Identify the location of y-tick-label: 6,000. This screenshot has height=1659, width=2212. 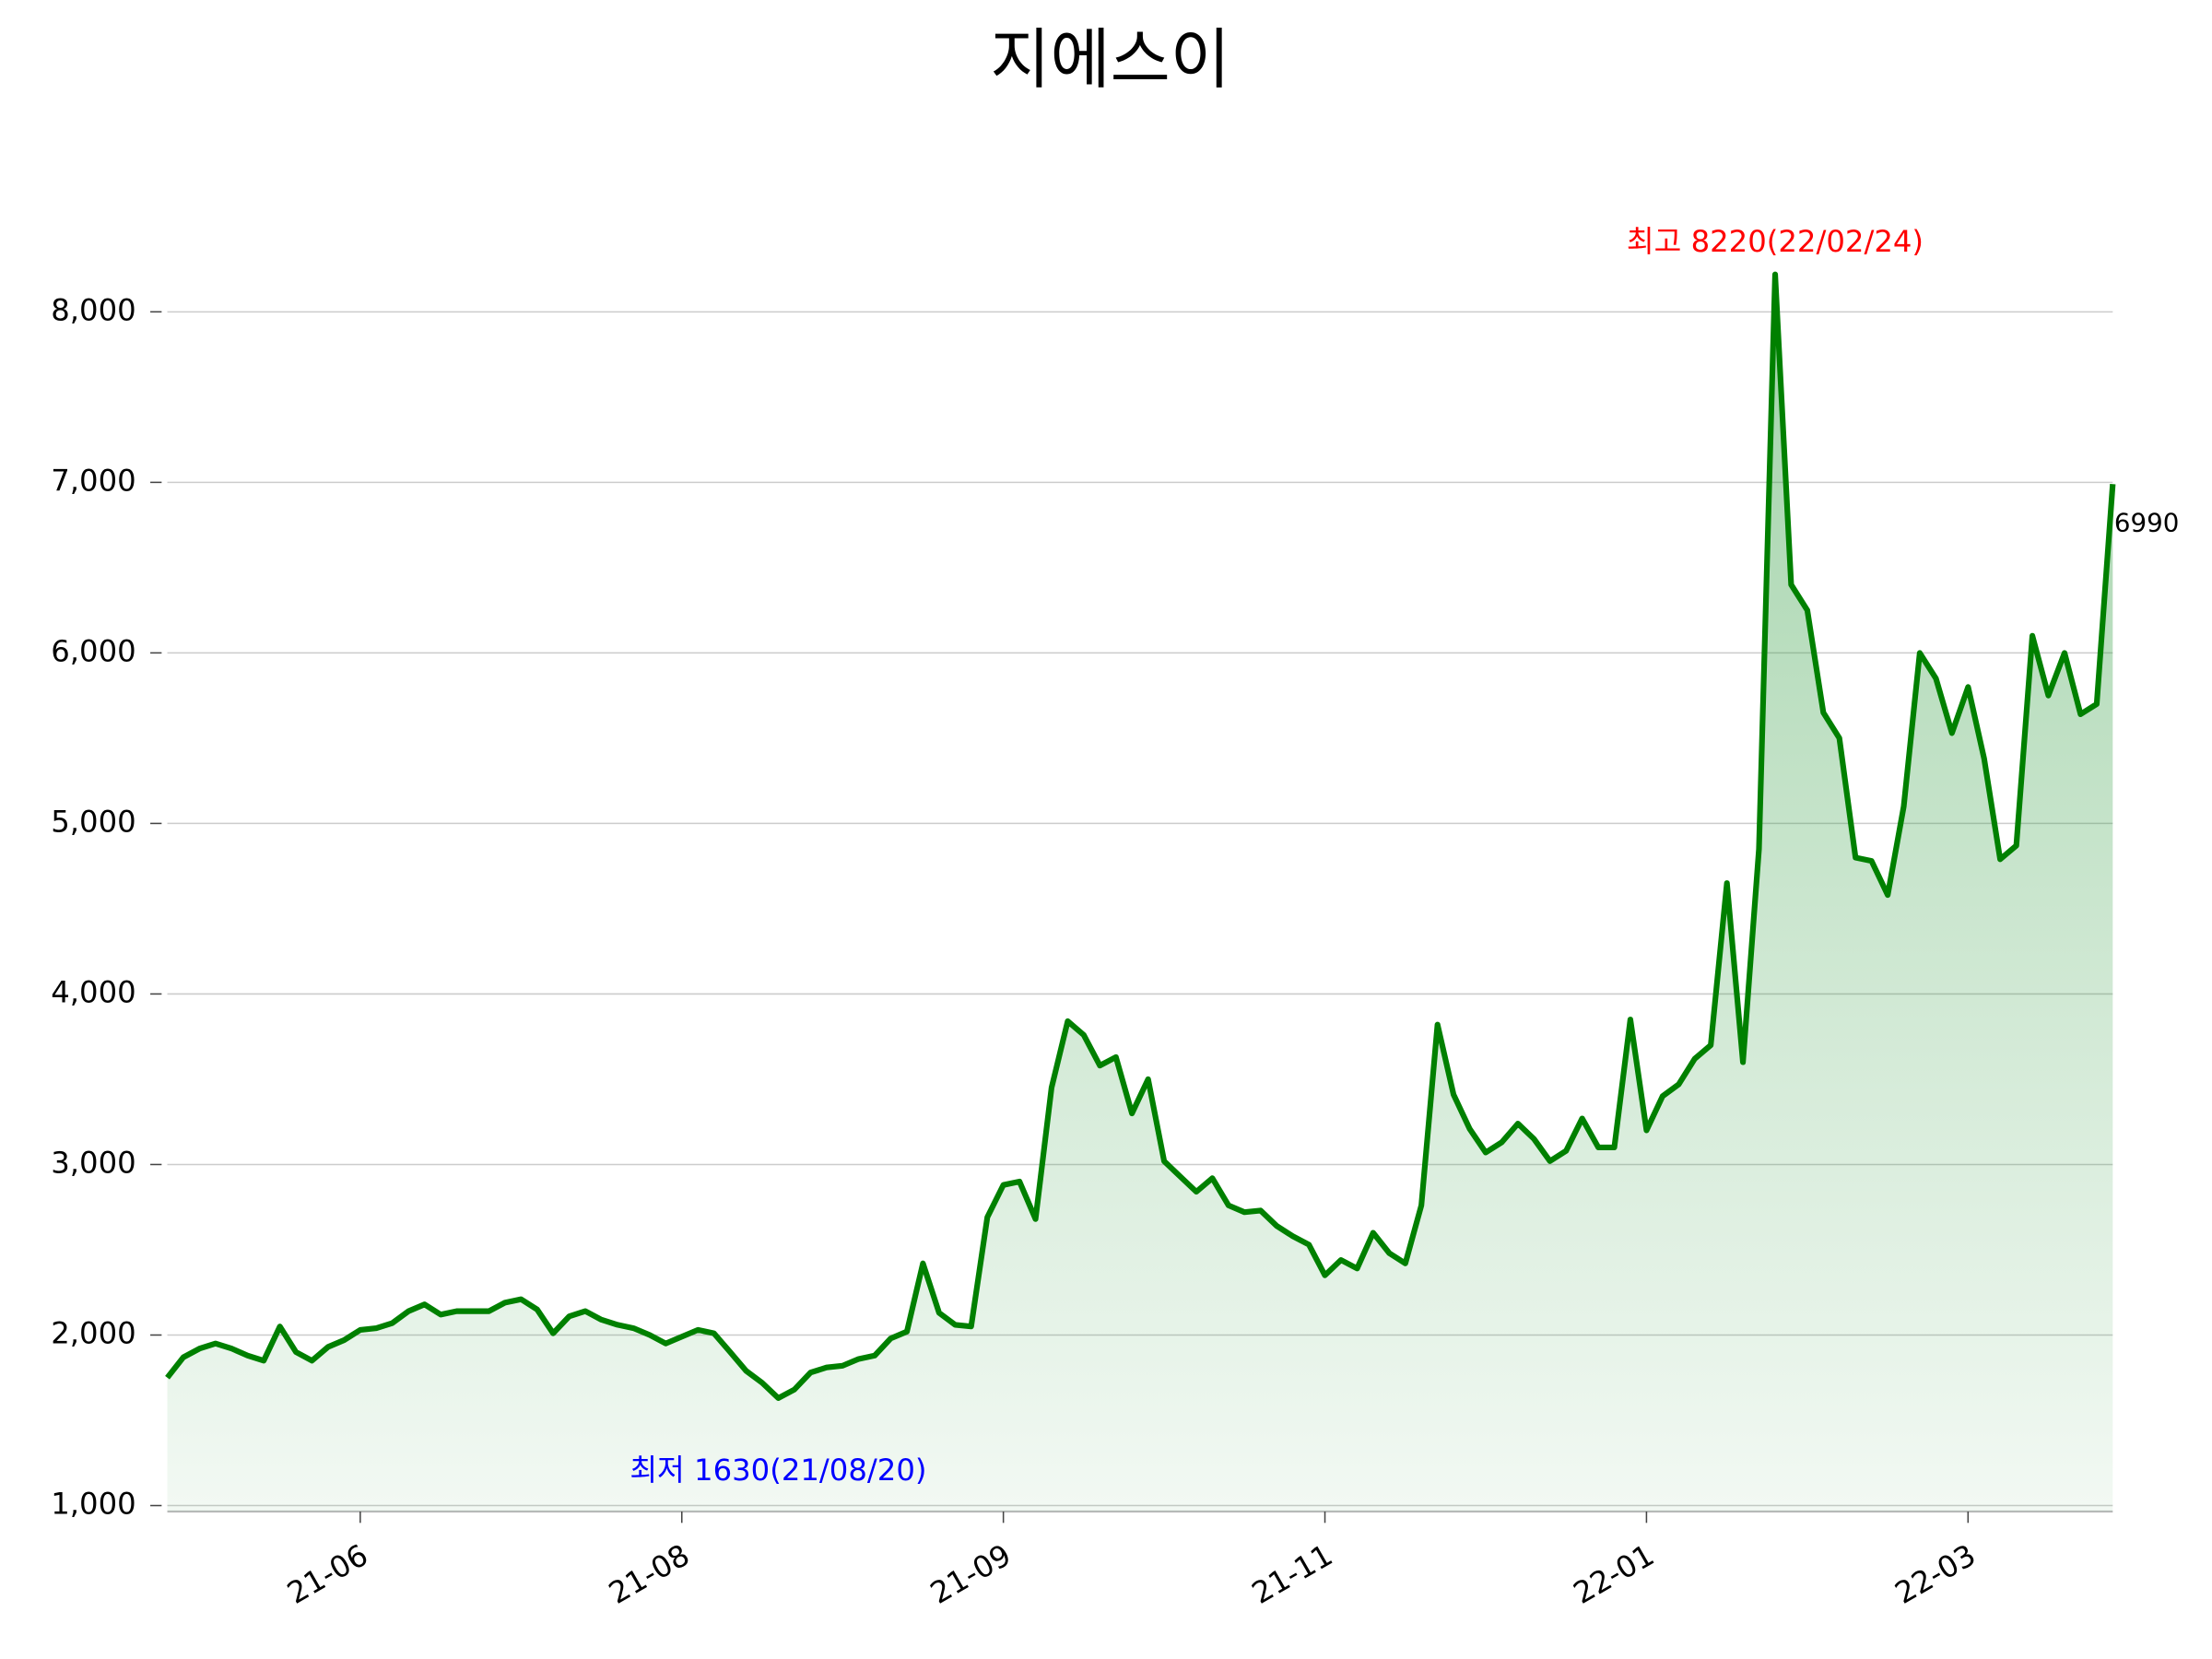
(93, 650).